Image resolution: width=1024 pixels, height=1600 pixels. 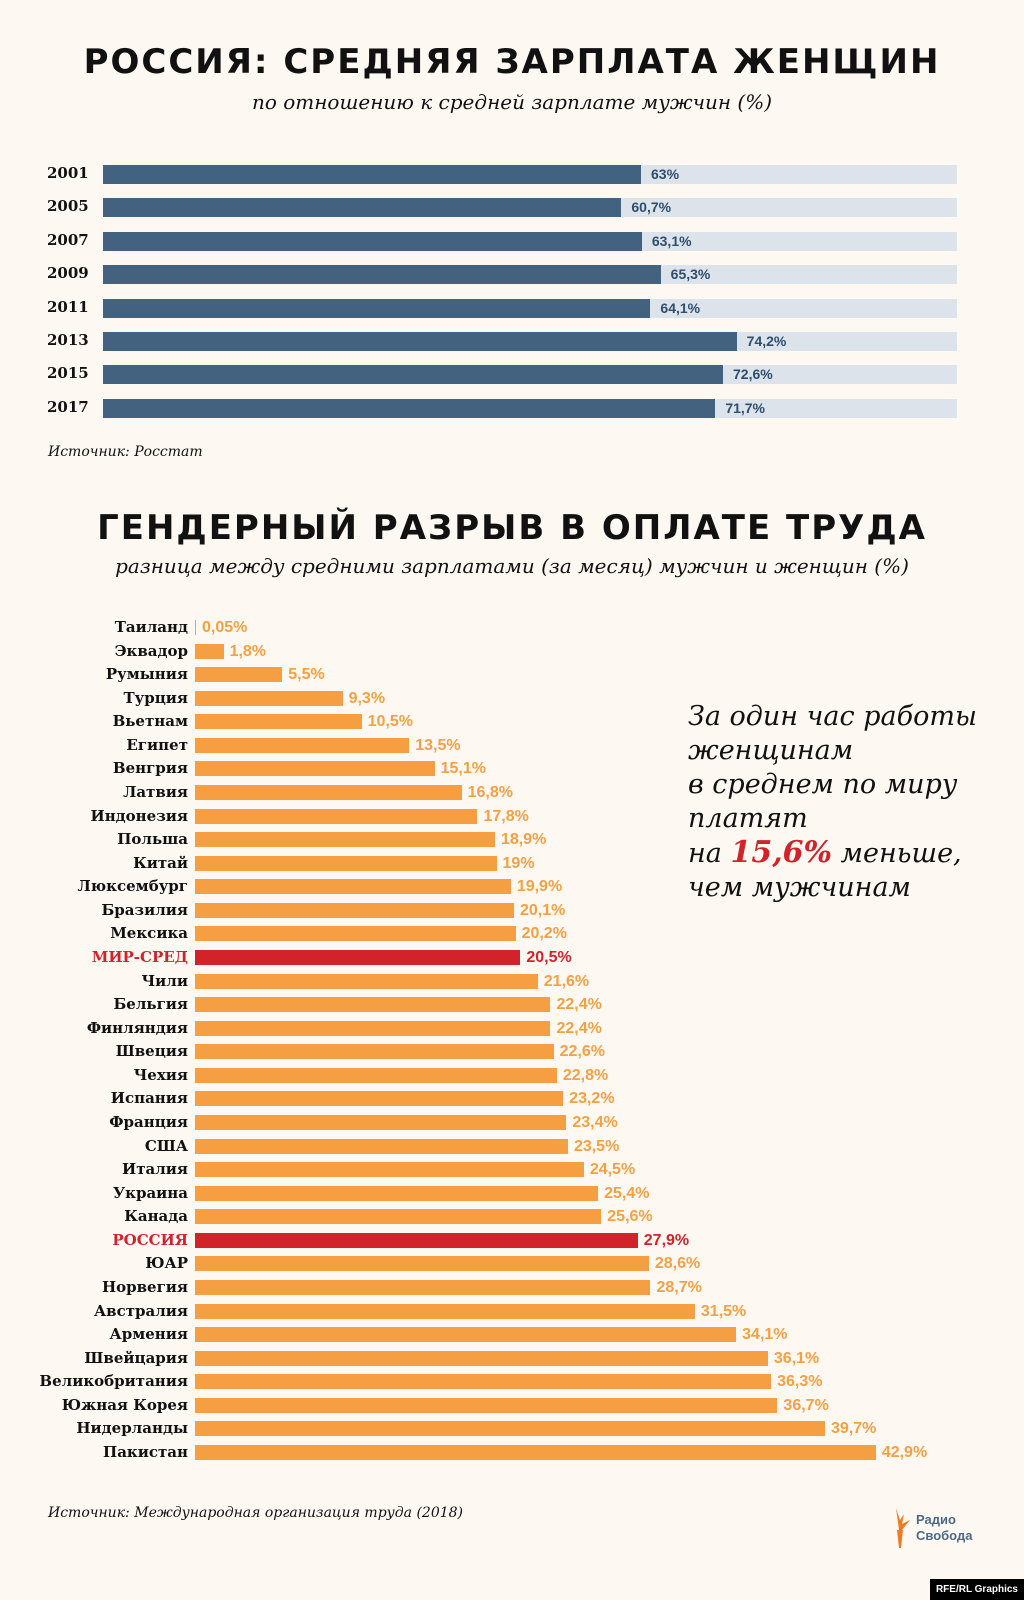 I want to click on year-label: 2013, so click(x=68, y=340).